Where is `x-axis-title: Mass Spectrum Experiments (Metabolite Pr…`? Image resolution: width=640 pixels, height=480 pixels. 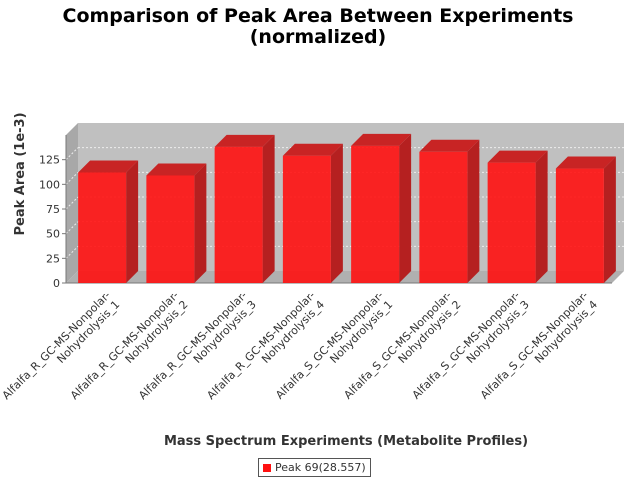 x-axis-title: Mass Spectrum Experiments (Metabolite Pr… is located at coordinates (346, 441).